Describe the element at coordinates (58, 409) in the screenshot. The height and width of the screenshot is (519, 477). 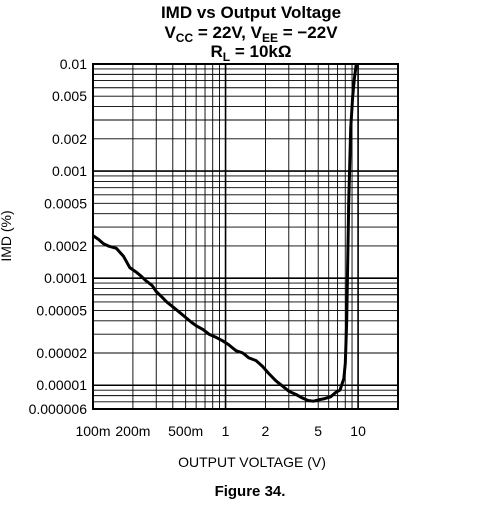
I see `y-tick-label: 0.000006` at that location.